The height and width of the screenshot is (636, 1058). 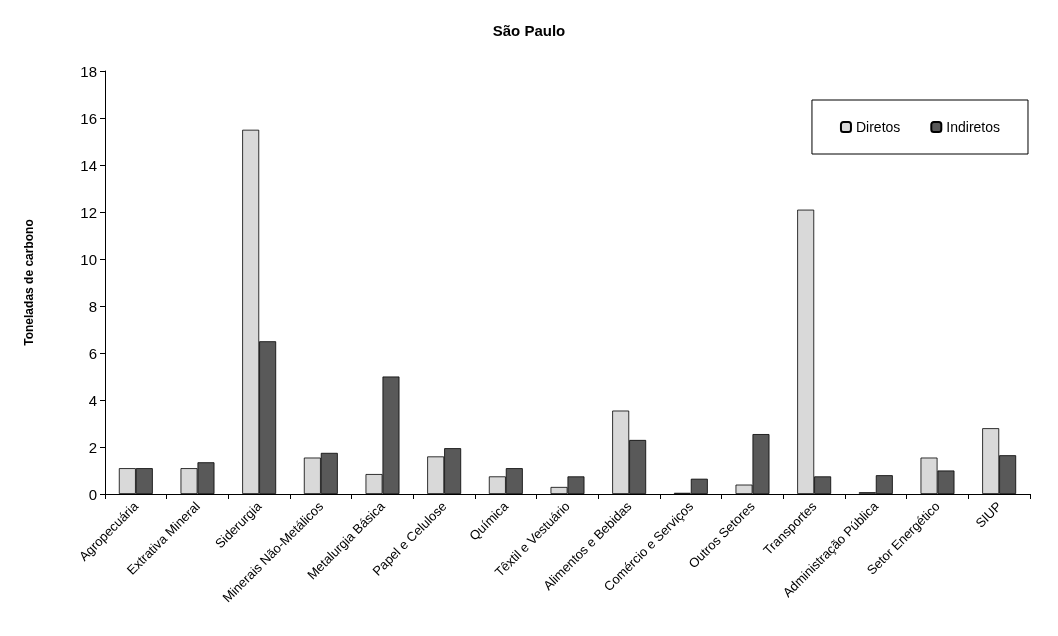 What do you see at coordinates (88, 212) in the screenshot?
I see `y-tick-label: 12` at bounding box center [88, 212].